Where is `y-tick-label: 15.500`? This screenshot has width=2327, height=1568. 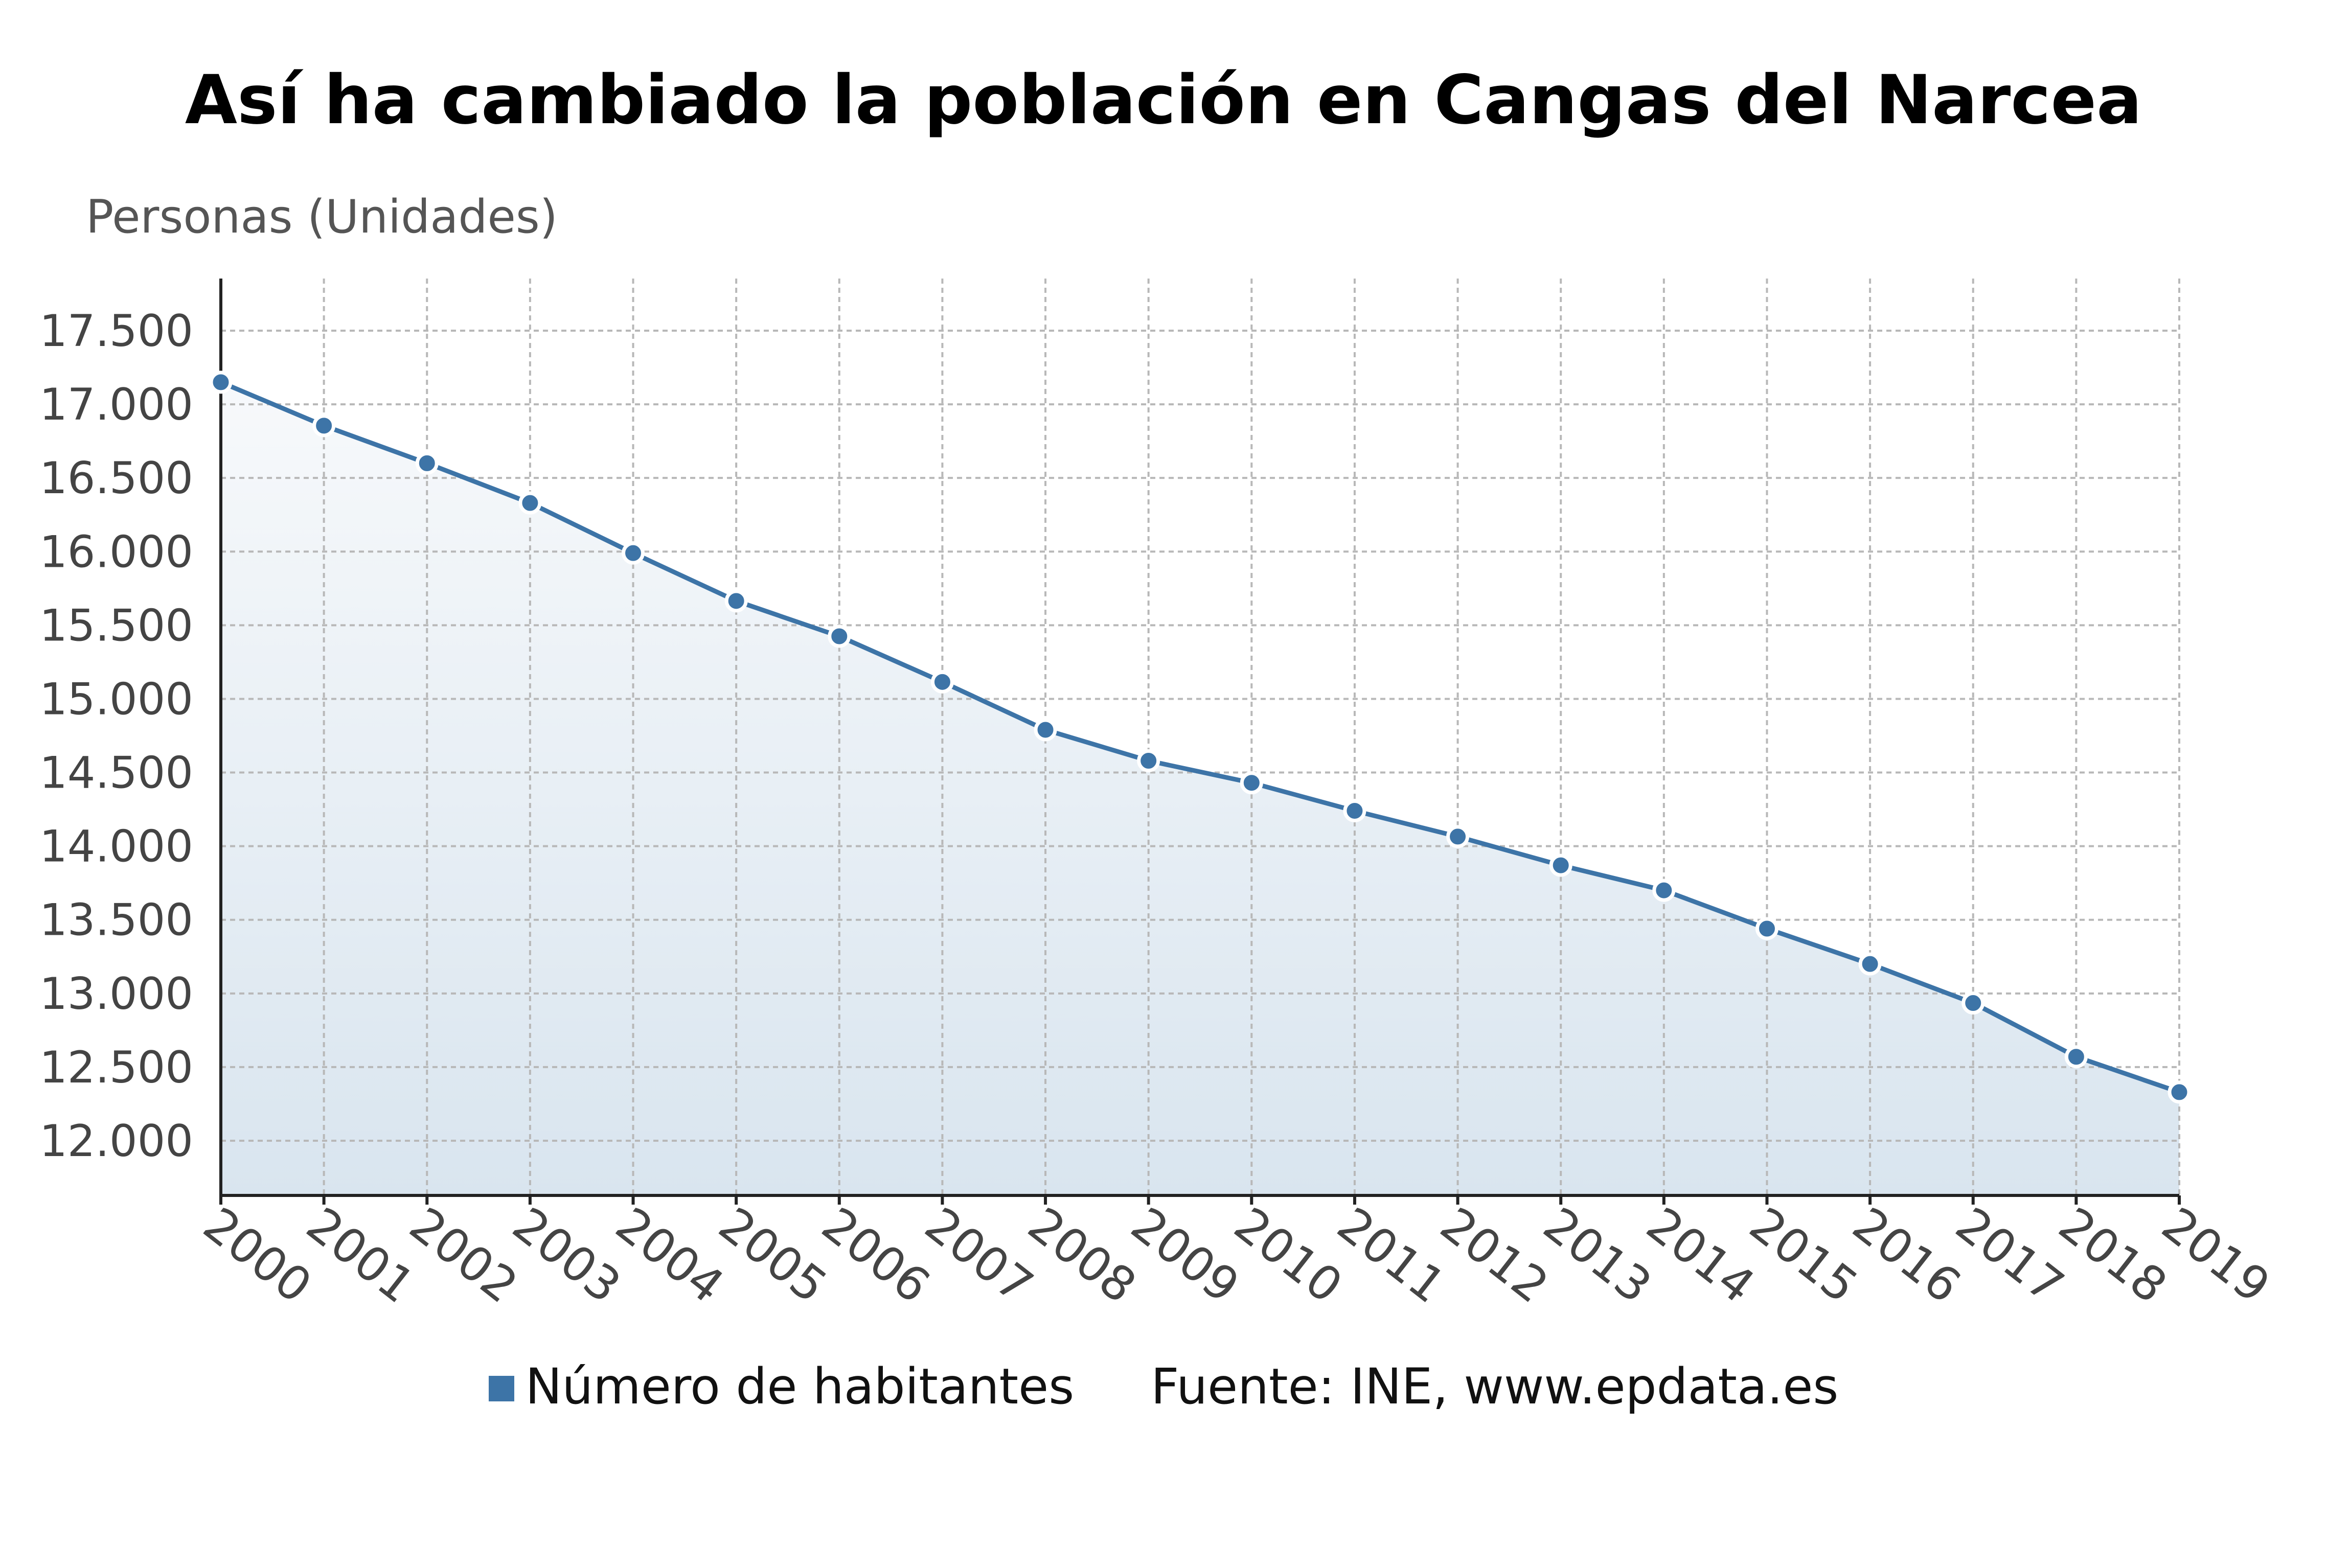
y-tick-label: 15.500 is located at coordinates (116, 625).